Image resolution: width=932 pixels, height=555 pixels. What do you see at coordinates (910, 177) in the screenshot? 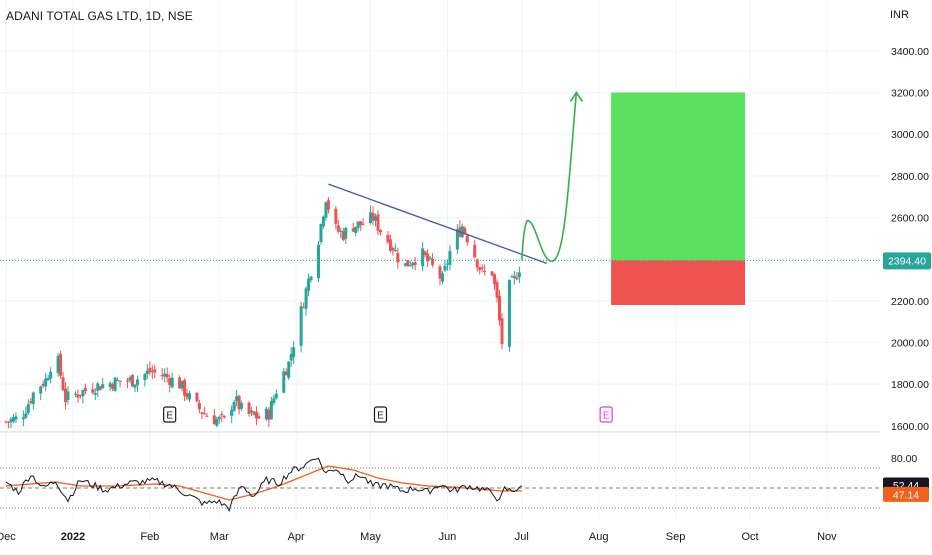
I see `y-tick-label: 2800.00` at bounding box center [910, 177].